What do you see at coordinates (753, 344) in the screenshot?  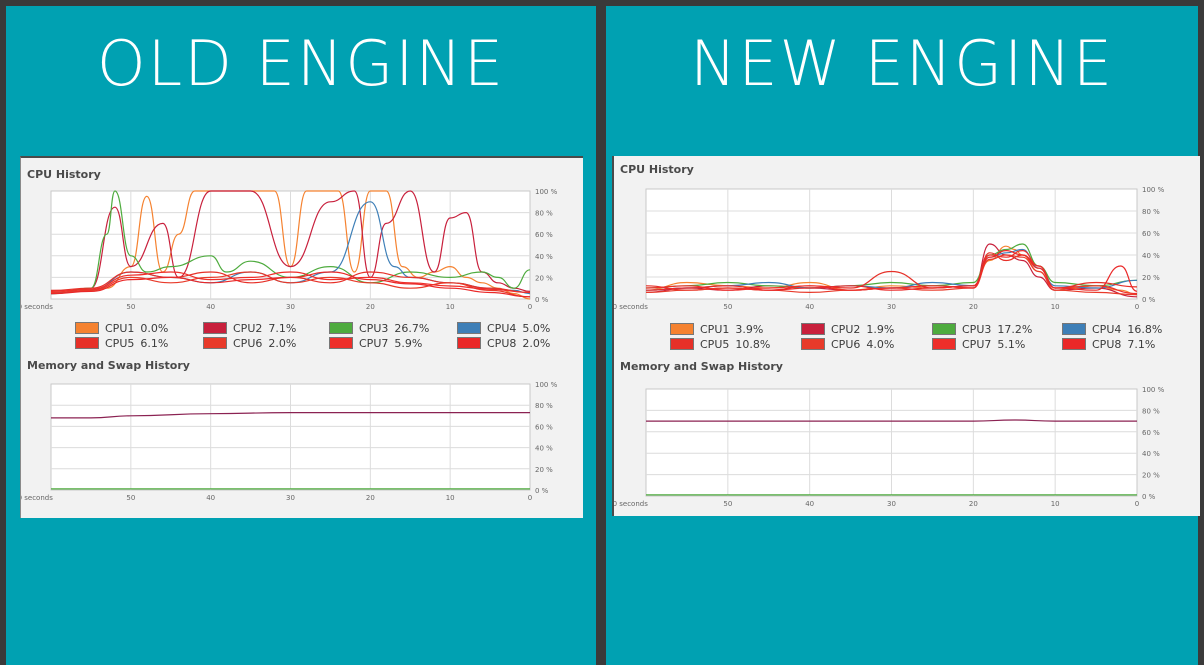 I see `legend-cpu-value: 10.8%` at bounding box center [753, 344].